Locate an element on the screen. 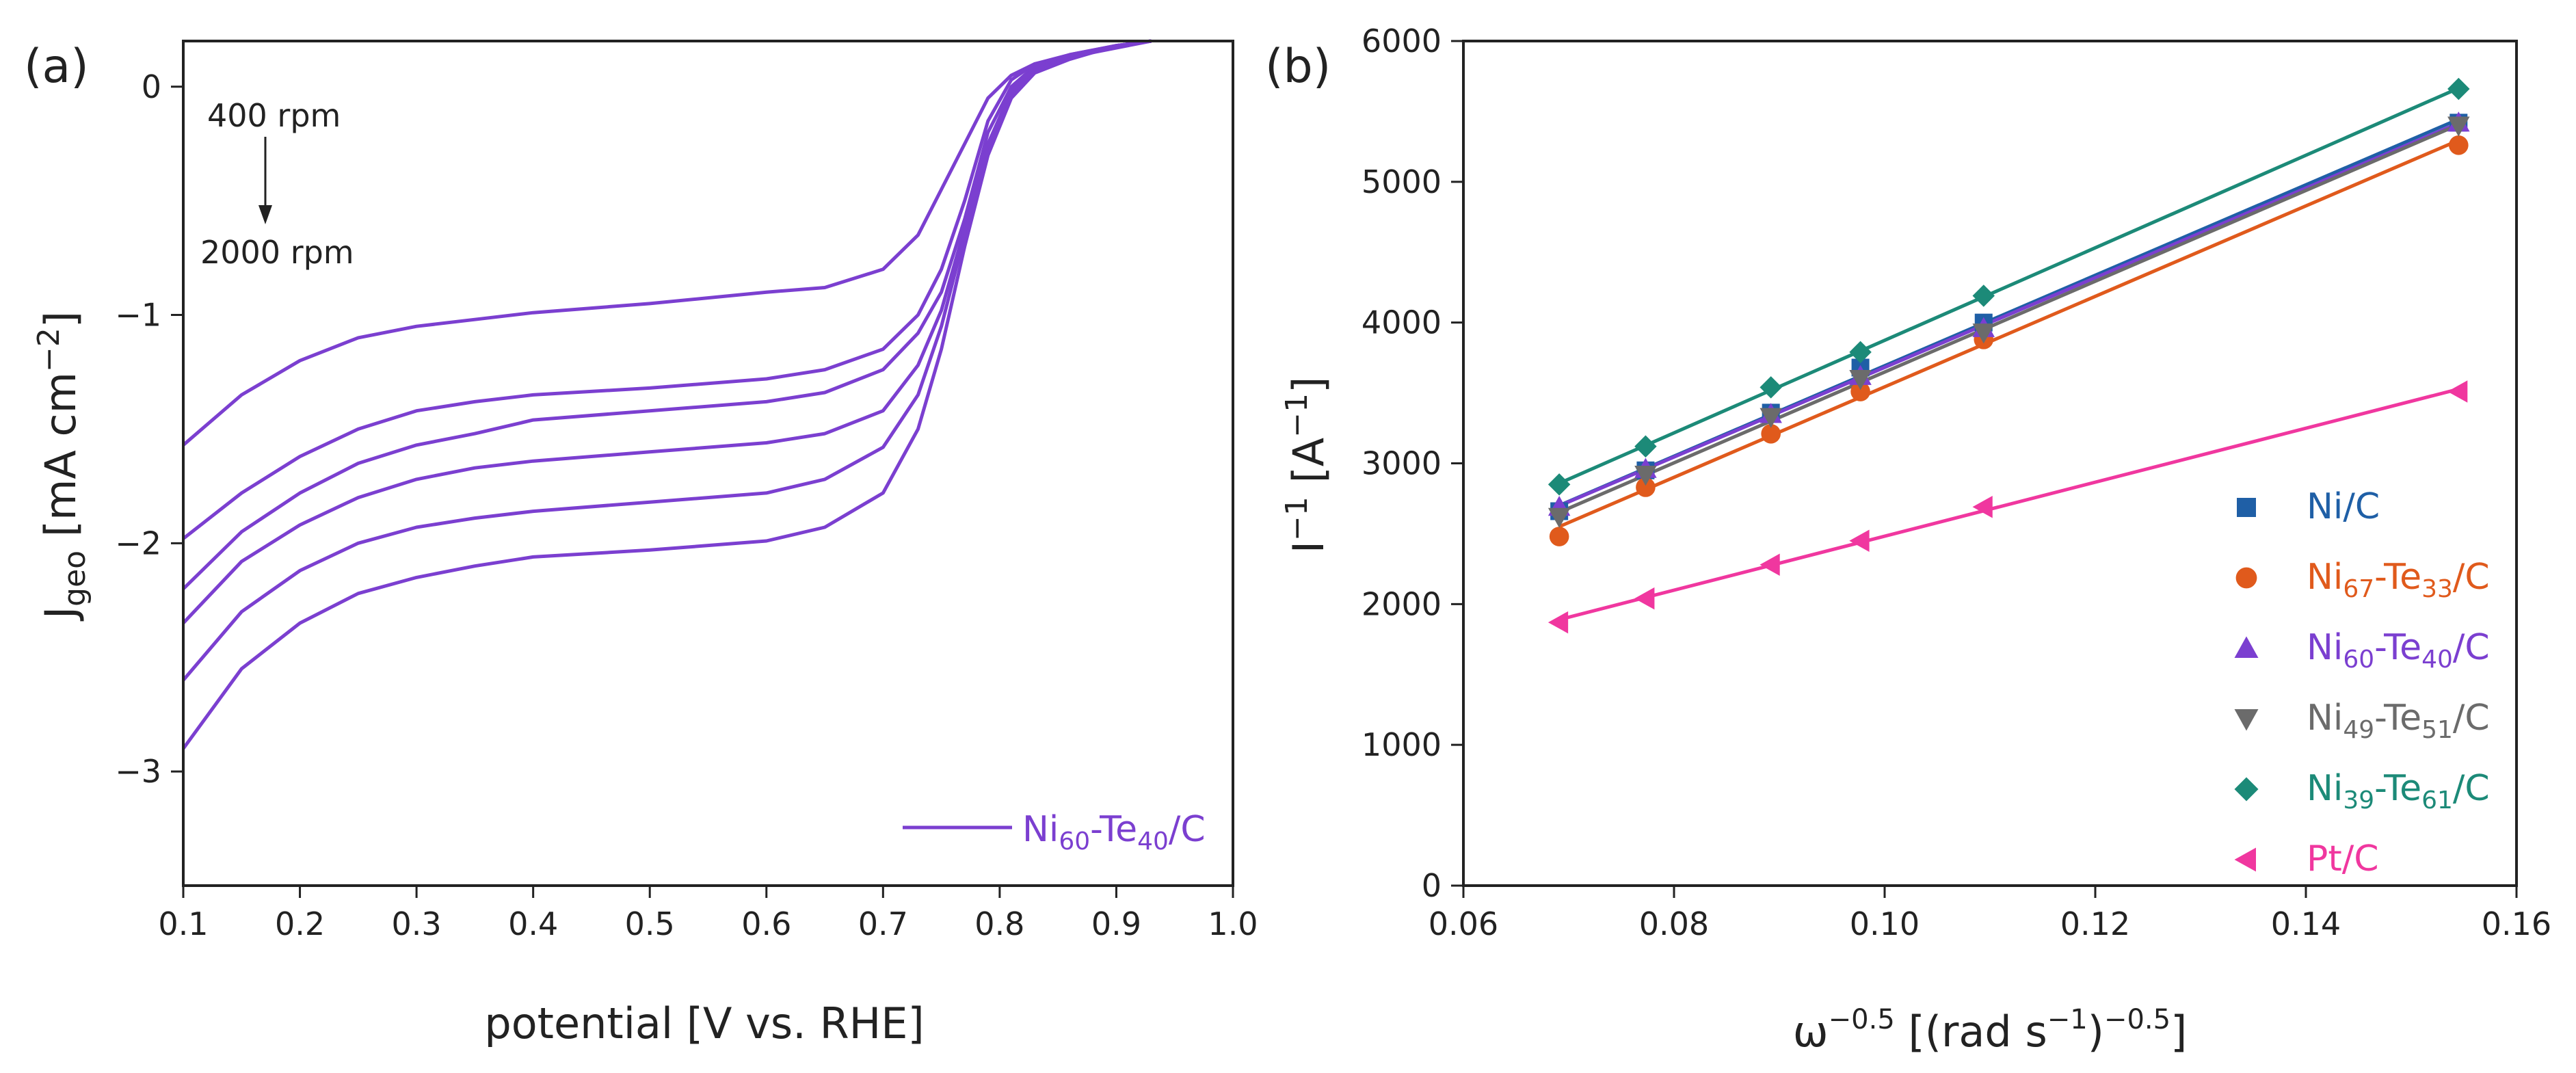  panel-a-xtick-label: 0.7 is located at coordinates (883, 924).